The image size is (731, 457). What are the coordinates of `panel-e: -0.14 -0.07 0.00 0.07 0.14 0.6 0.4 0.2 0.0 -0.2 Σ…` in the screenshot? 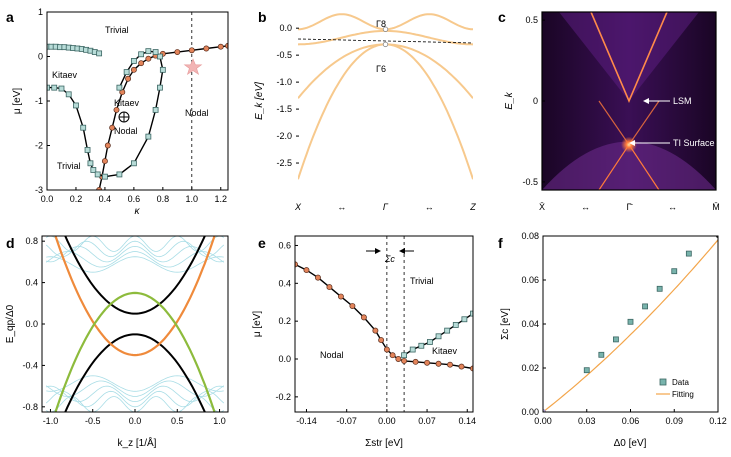 It's located at (364, 342).